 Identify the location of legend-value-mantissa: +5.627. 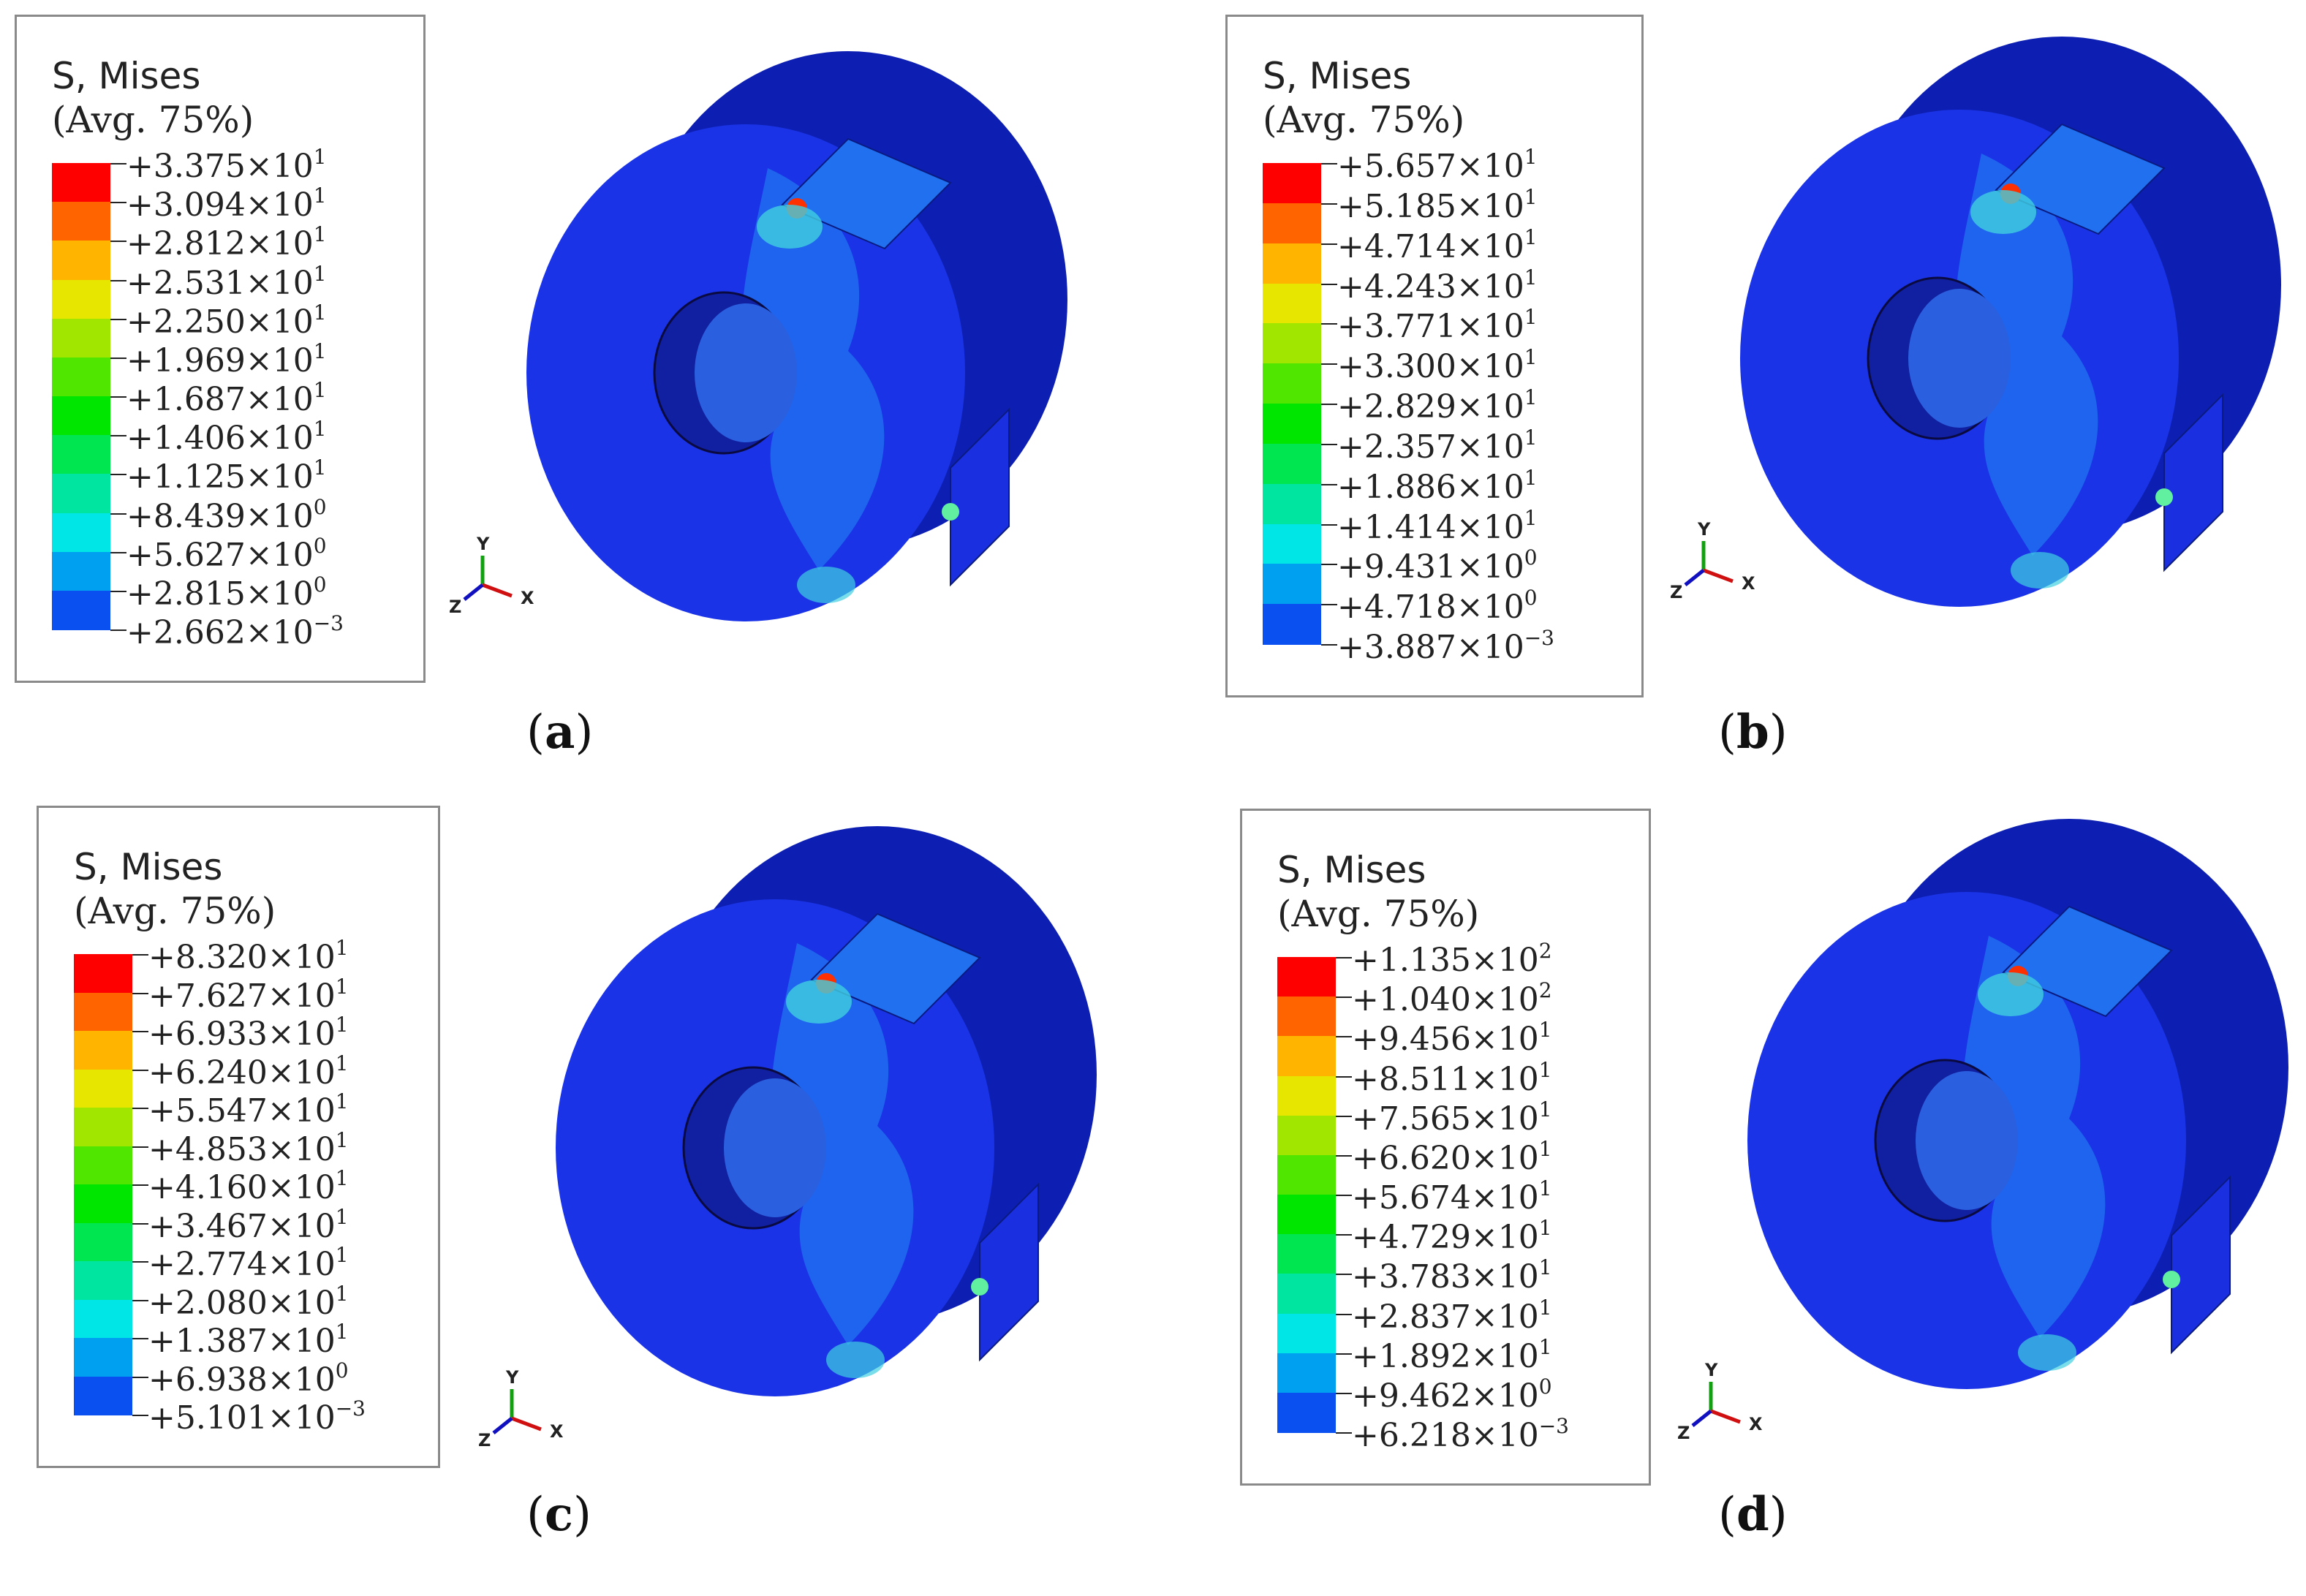
(186, 555).